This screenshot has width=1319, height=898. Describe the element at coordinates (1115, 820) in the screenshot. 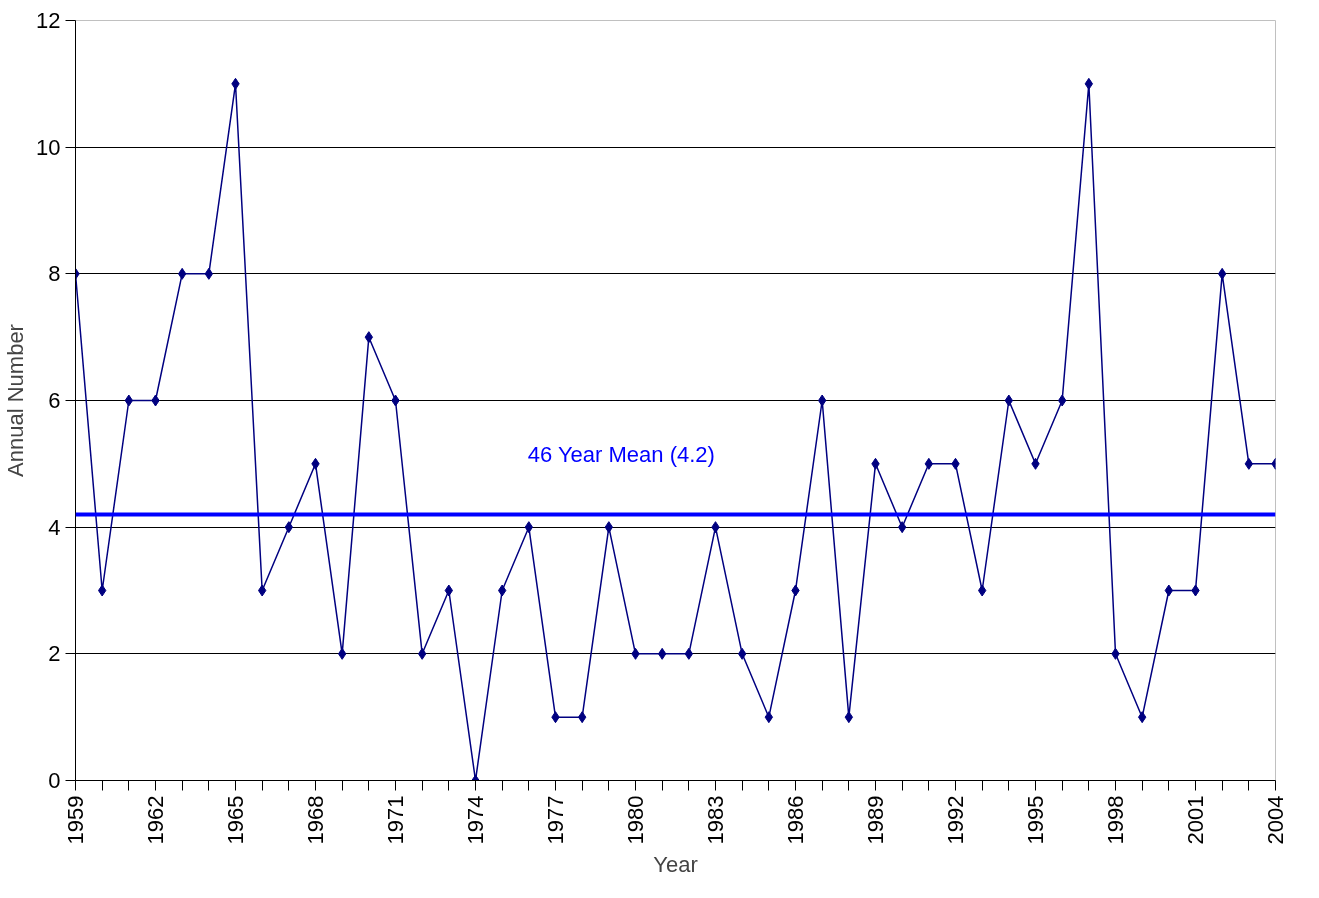

I see `x-tick-label: 1998` at that location.